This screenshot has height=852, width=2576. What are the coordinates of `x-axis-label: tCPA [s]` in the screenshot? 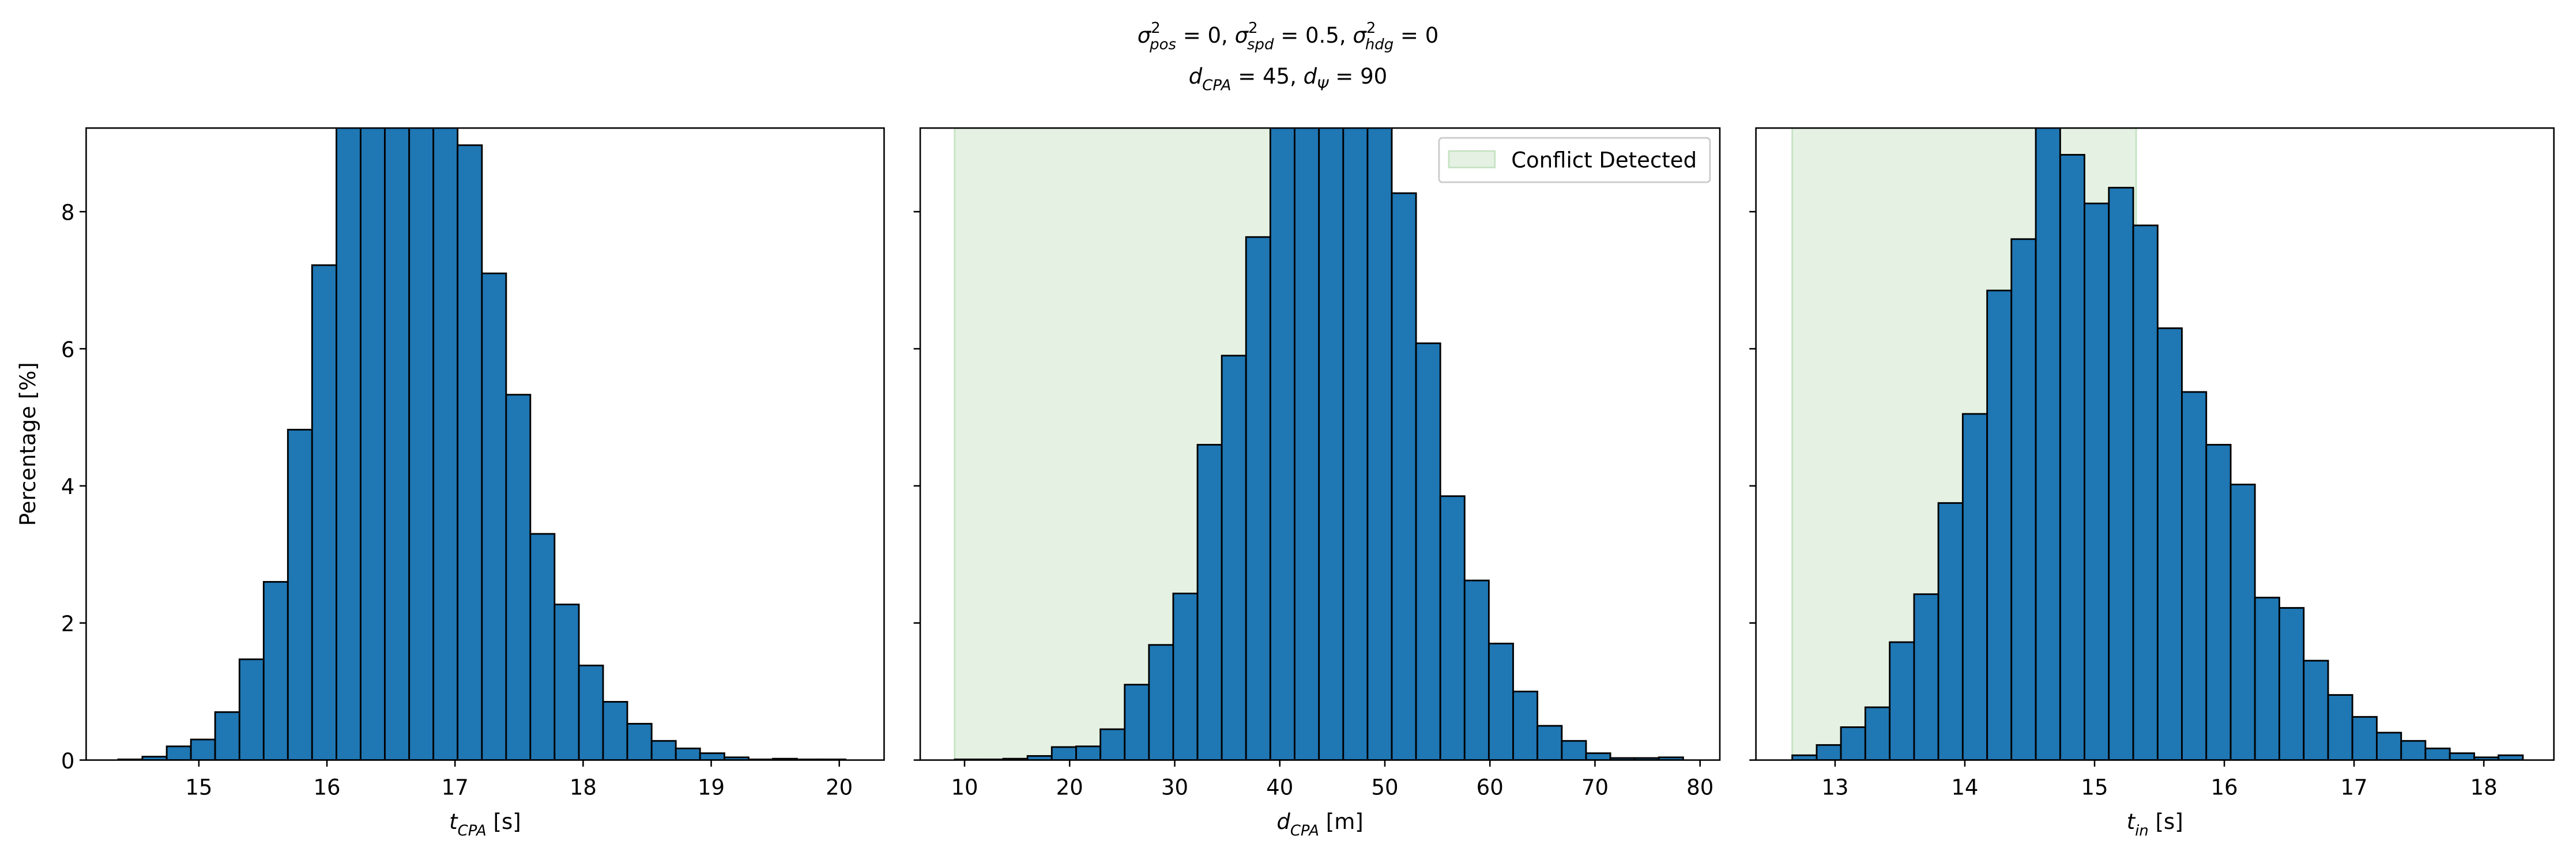 It's located at (485, 824).